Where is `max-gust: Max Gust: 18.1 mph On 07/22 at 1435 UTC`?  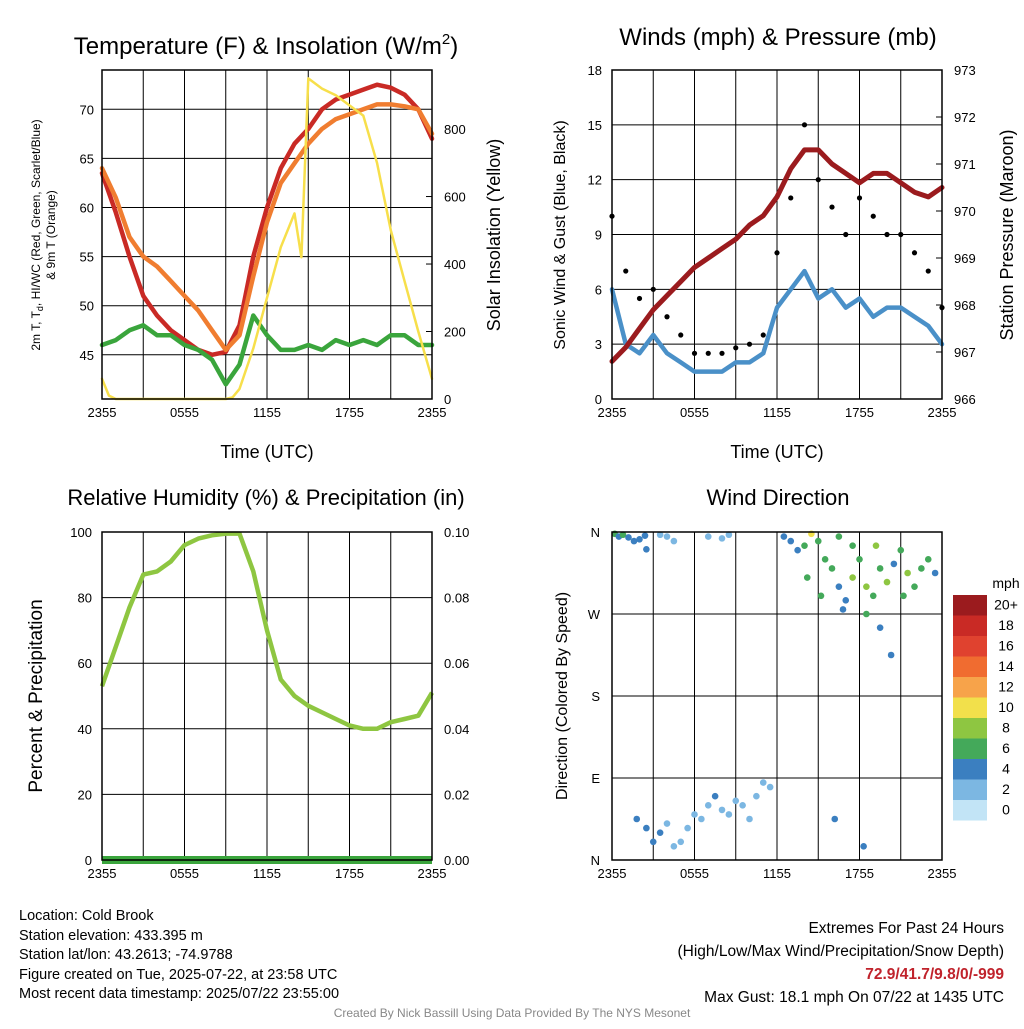 max-gust: Max Gust: 18.1 mph On 07/22 at 1435 UTC is located at coordinates (854, 997).